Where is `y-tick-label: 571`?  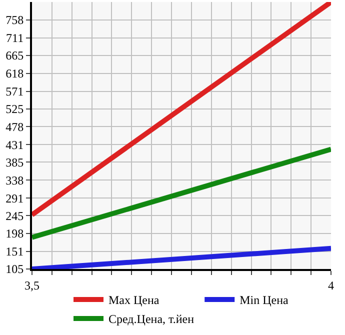 y-tick-label: 571 is located at coordinates (15, 91).